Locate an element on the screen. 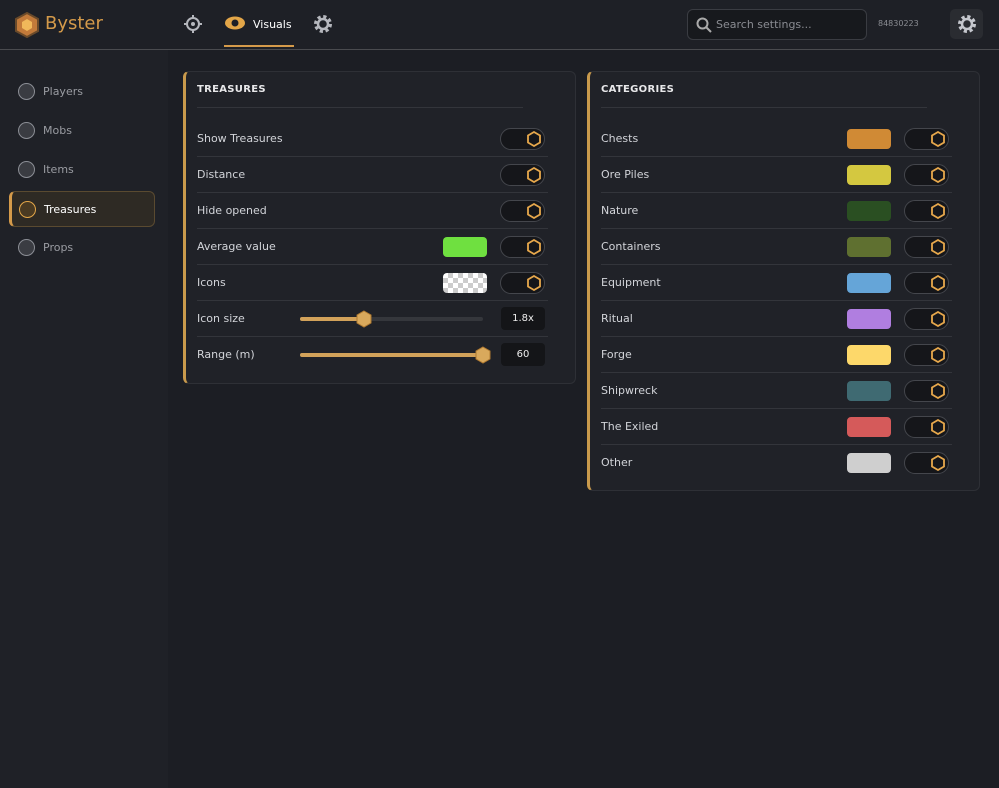 This screenshot has width=999, height=788. gear-button is located at coordinates (966, 24).